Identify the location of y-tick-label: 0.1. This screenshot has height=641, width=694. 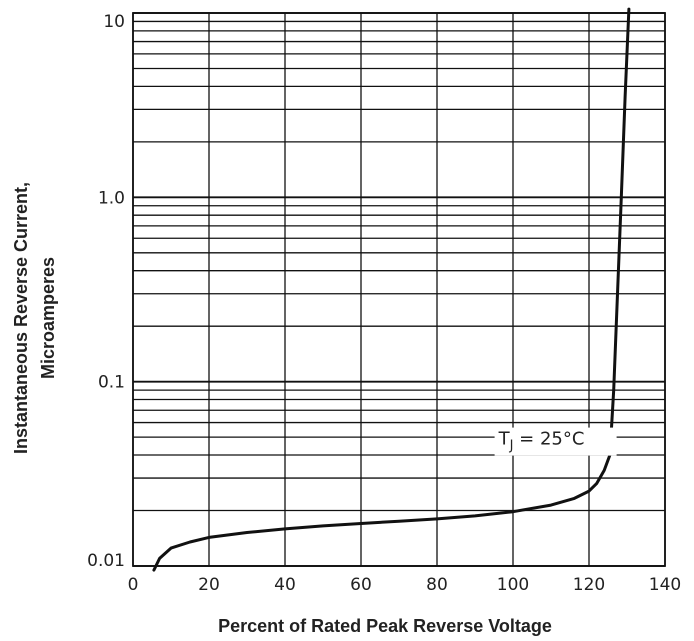
(111, 383).